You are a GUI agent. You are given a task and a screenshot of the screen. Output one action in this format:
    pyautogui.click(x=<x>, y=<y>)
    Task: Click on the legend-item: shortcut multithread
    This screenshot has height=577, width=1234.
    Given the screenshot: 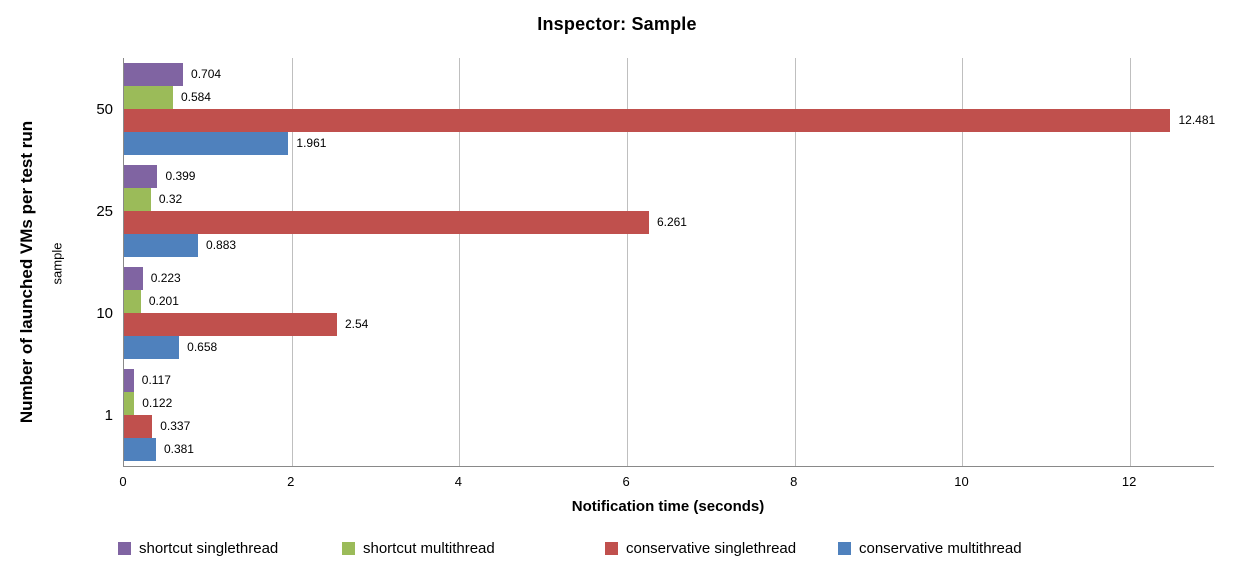 What is the action you would take?
    pyautogui.click(x=418, y=548)
    